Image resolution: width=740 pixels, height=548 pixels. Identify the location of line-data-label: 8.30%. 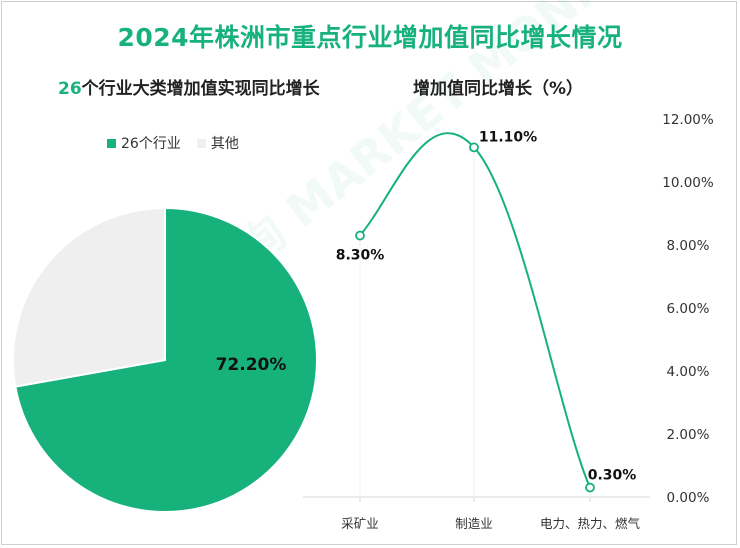
(360, 256).